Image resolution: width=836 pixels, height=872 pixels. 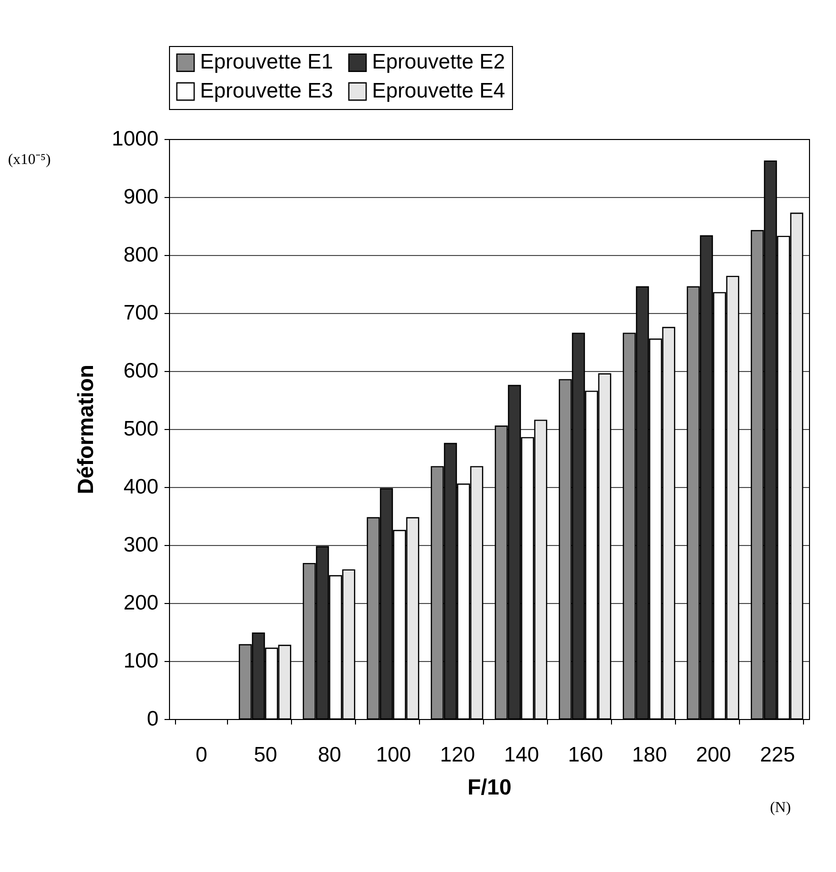 I want to click on y-tick-label: 800, so click(x=140, y=255).